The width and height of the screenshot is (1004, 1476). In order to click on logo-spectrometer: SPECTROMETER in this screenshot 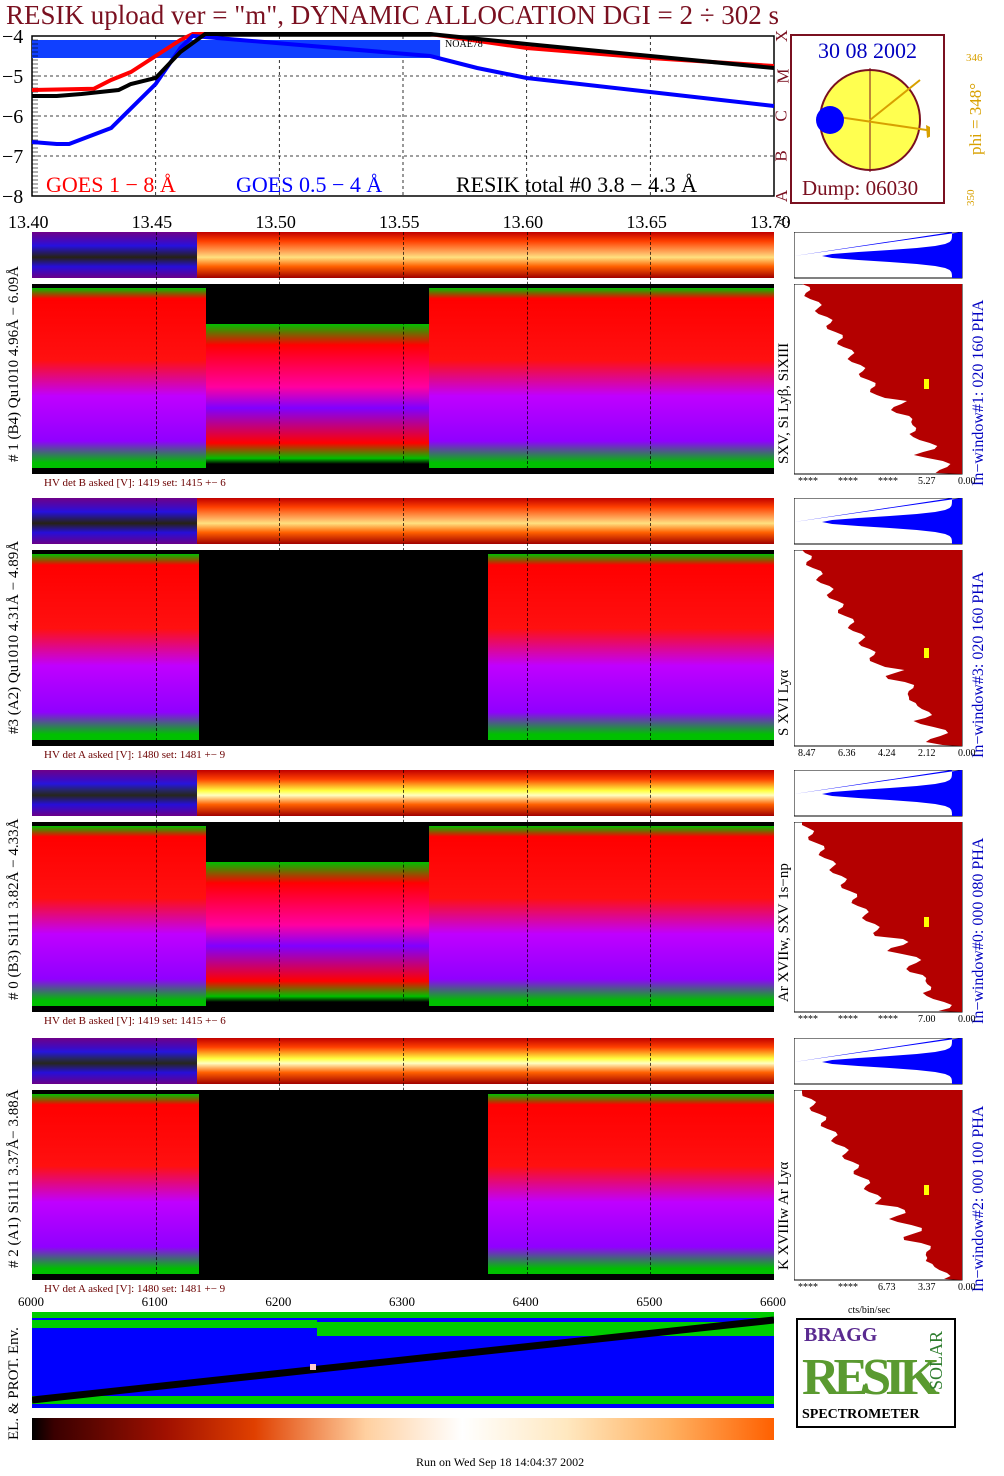, I will do `click(861, 1414)`.